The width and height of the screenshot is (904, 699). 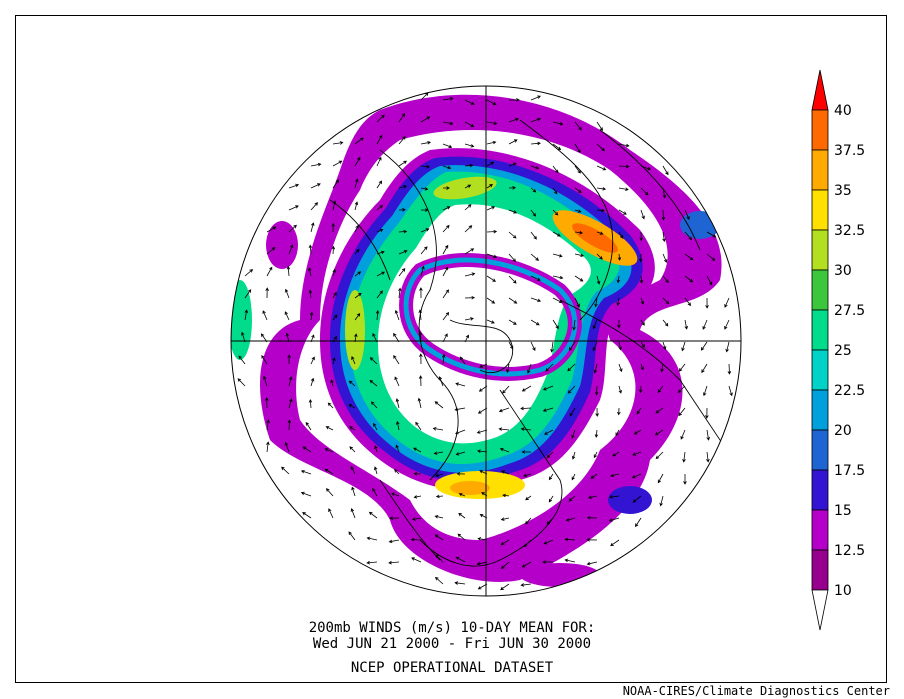 I want to click on colorbar-label: 27.5, so click(x=849, y=311).